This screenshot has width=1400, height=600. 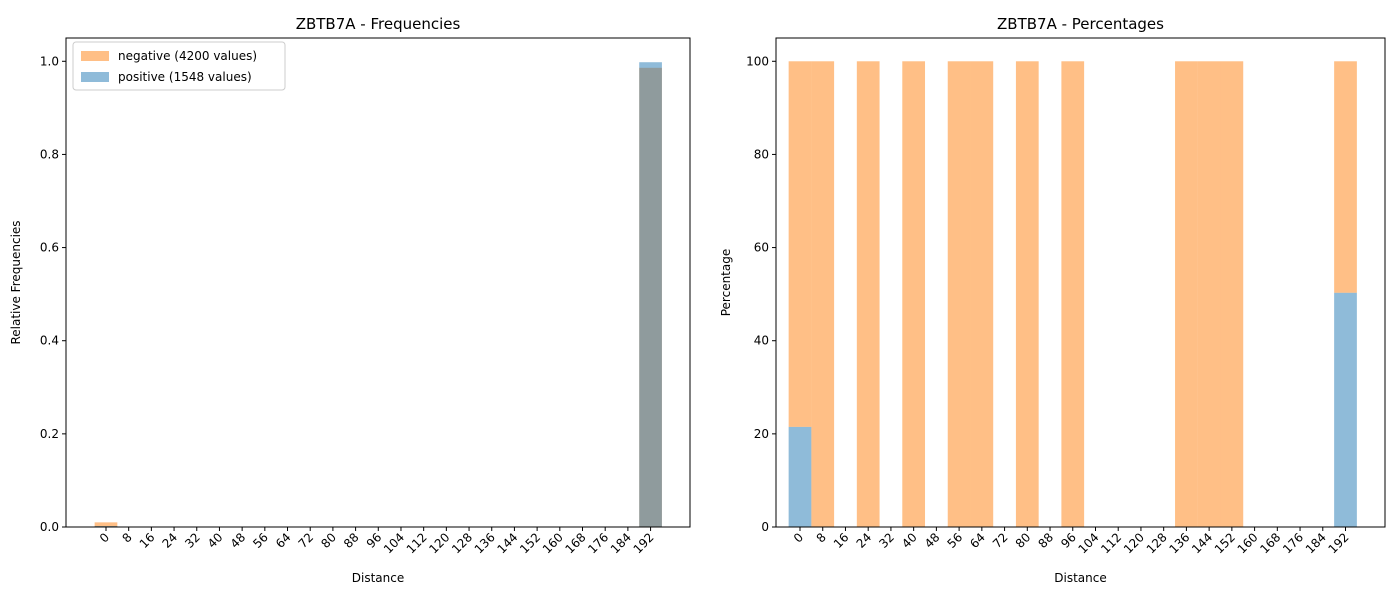 What do you see at coordinates (378, 24) in the screenshot?
I see `chart-title: ZBTB7A - Frequencies` at bounding box center [378, 24].